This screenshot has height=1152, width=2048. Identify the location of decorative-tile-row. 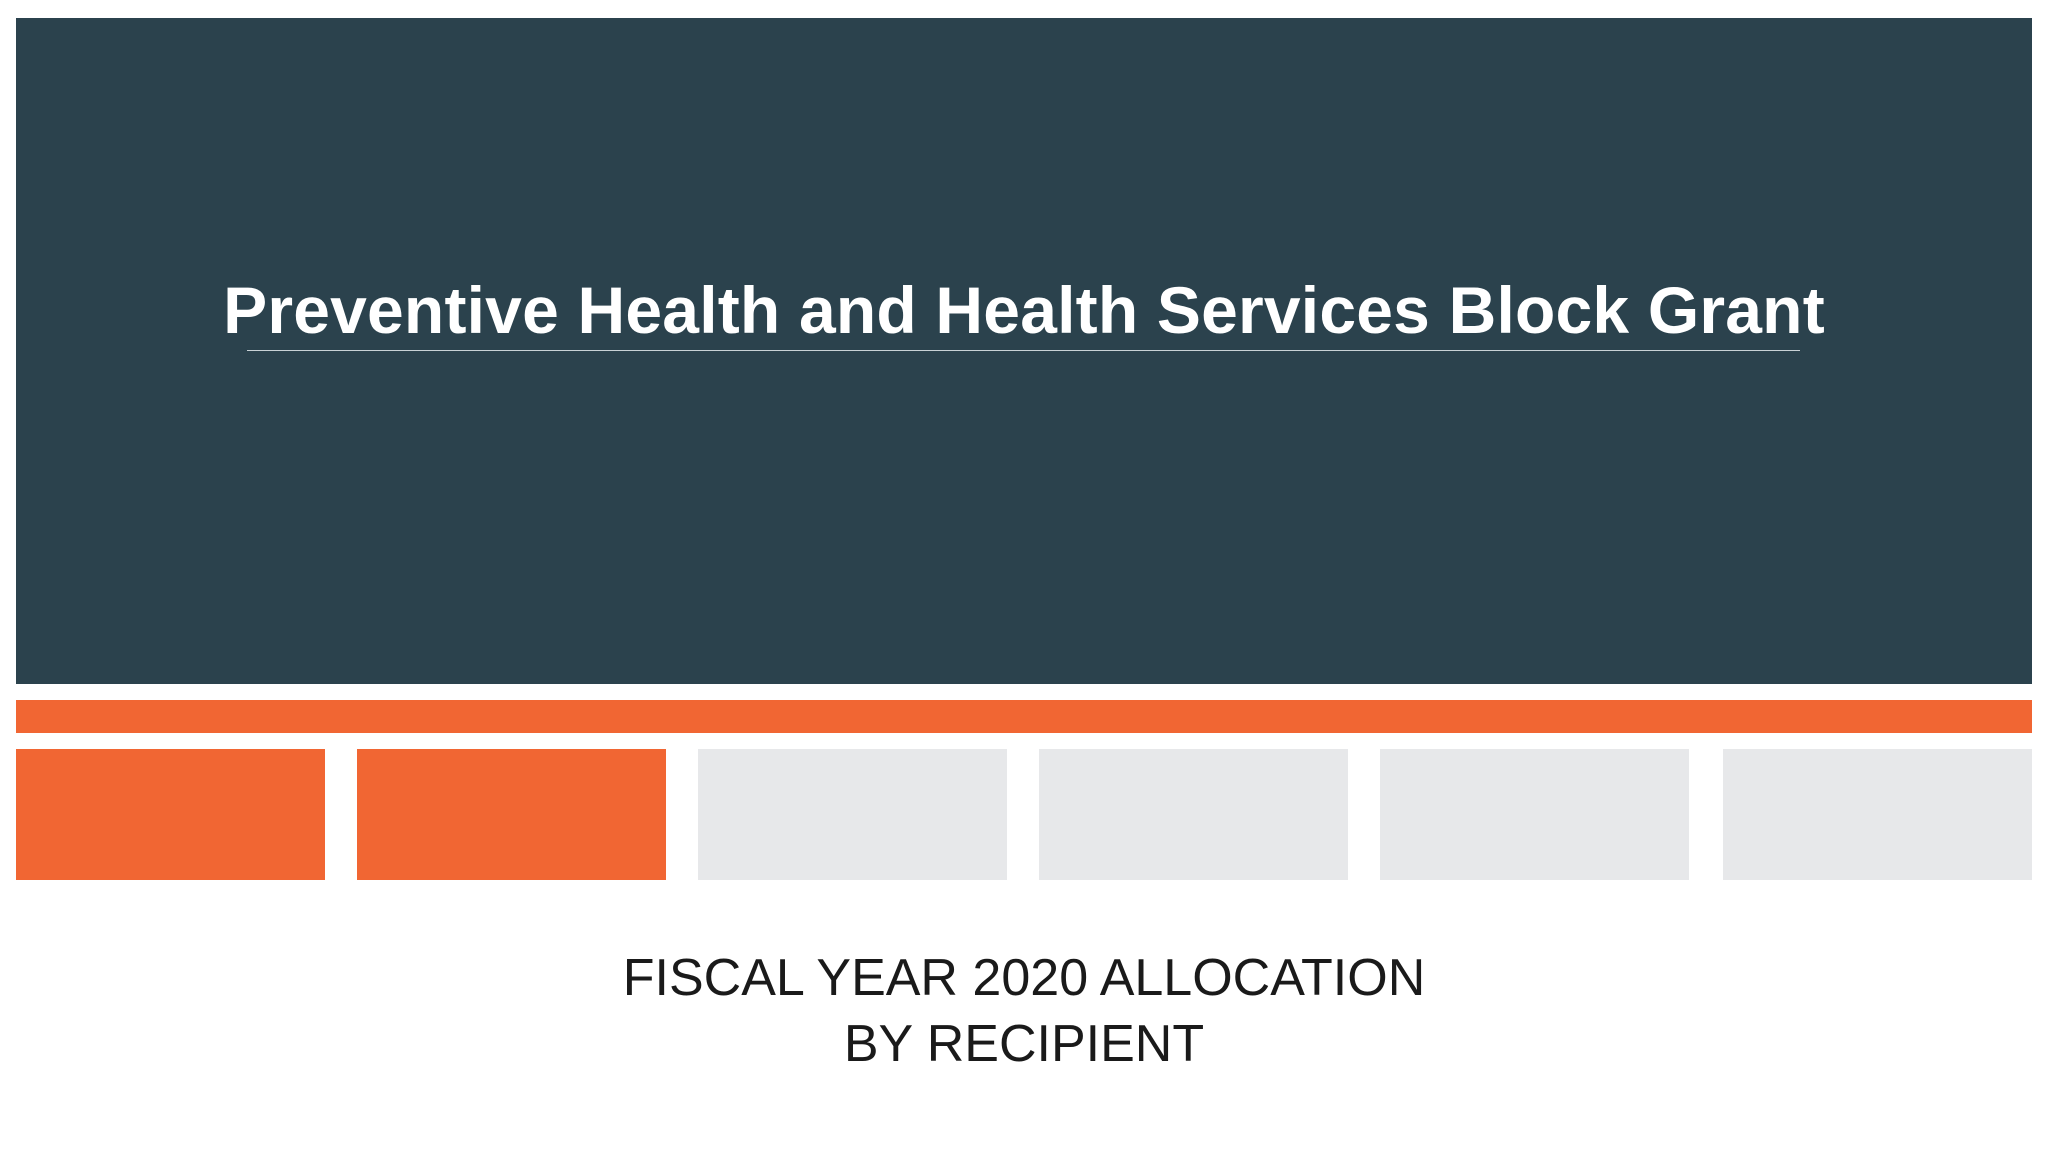
(1024, 814).